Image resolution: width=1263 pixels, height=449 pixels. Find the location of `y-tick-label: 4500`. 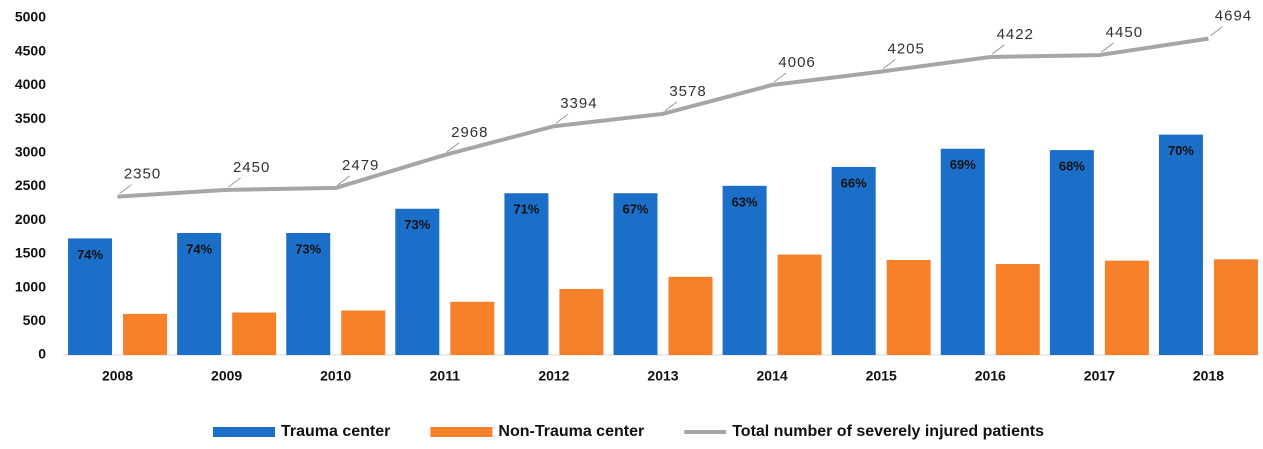

y-tick-label: 4500 is located at coordinates (30, 50).